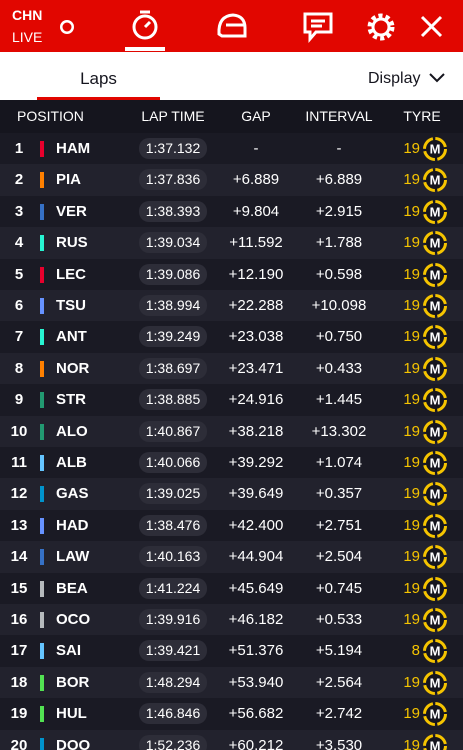  What do you see at coordinates (145, 25) in the screenshot?
I see `timing-icon` at bounding box center [145, 25].